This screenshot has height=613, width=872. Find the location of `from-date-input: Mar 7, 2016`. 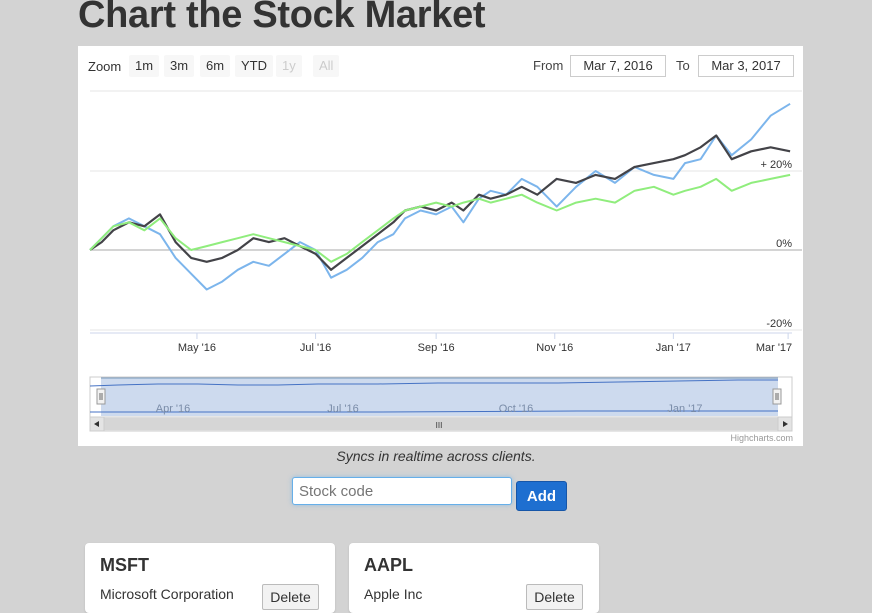

from-date-input: Mar 7, 2016 is located at coordinates (618, 66).